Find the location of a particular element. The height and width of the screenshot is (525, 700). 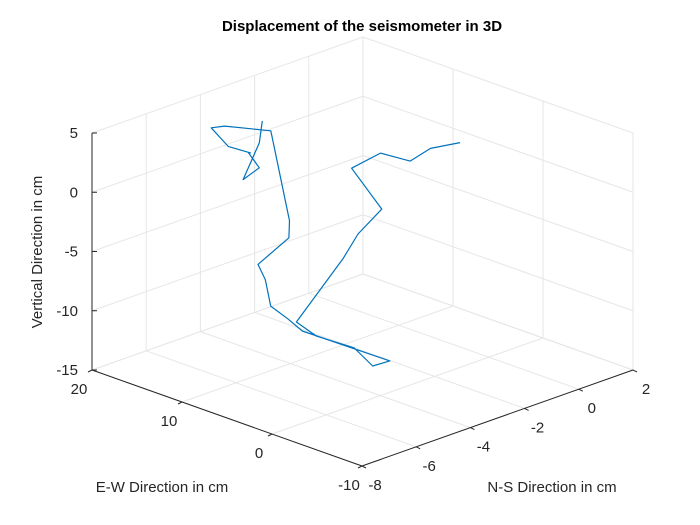

x-tick-label: -8 is located at coordinates (374, 485).